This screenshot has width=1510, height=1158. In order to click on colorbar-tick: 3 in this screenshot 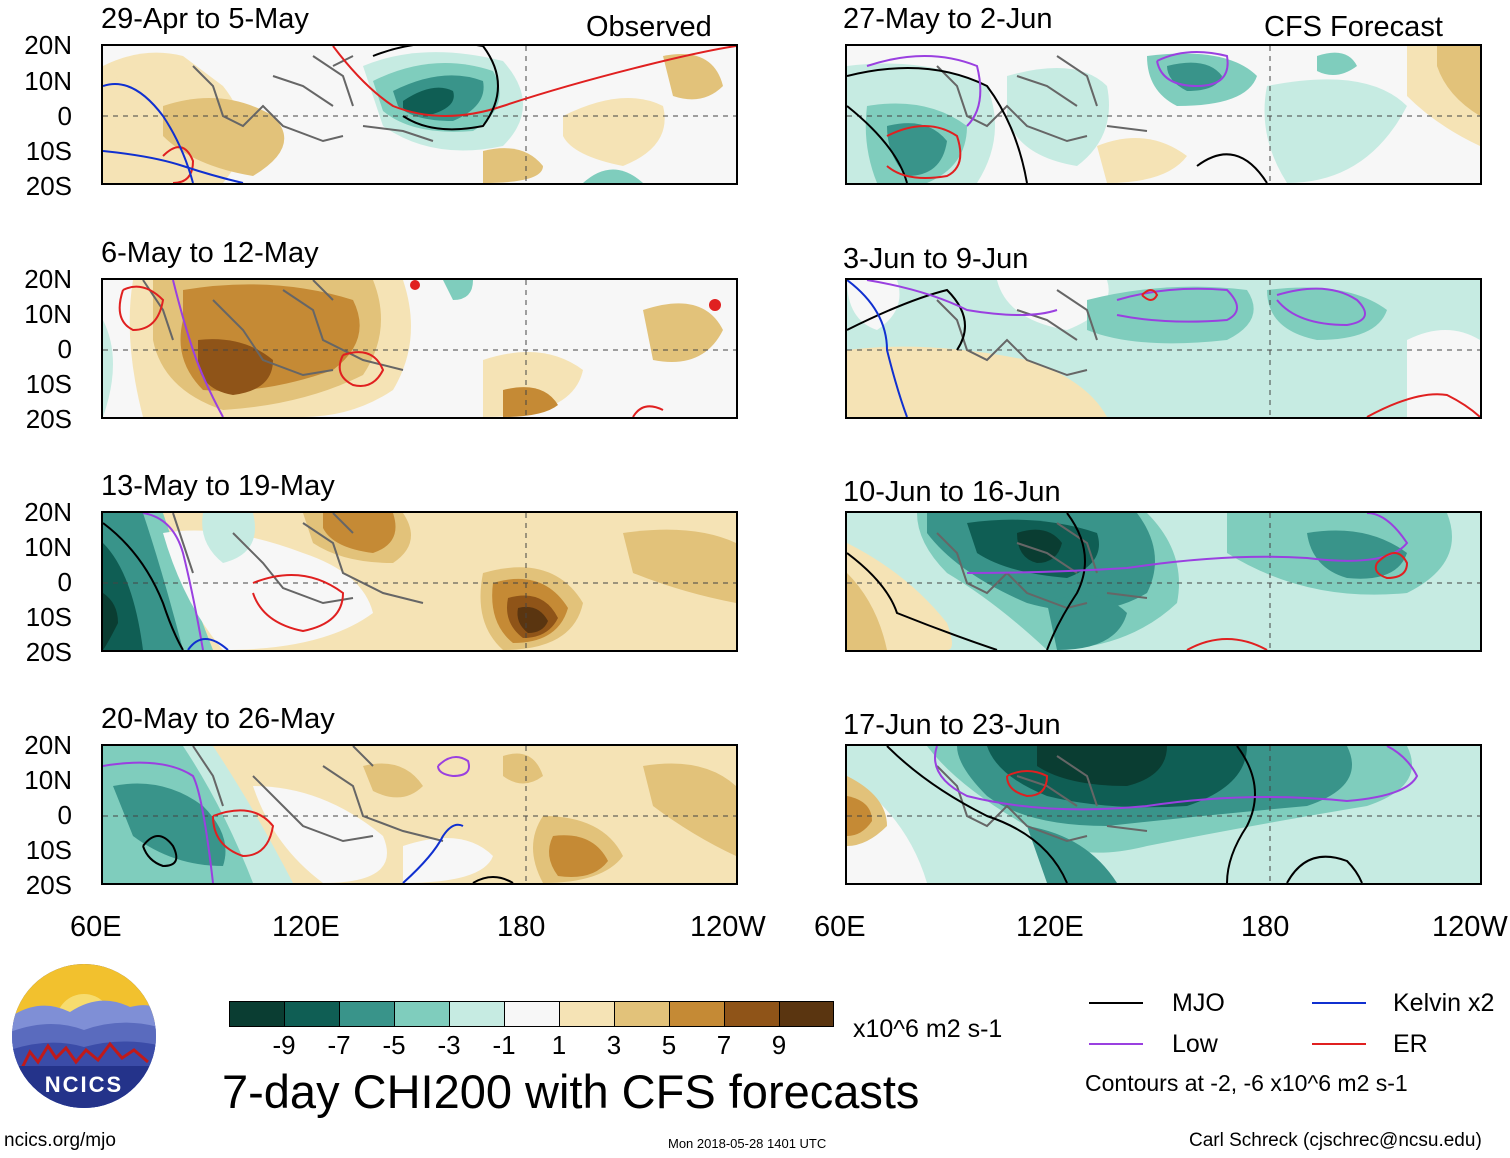, I will do `click(614, 1045)`.